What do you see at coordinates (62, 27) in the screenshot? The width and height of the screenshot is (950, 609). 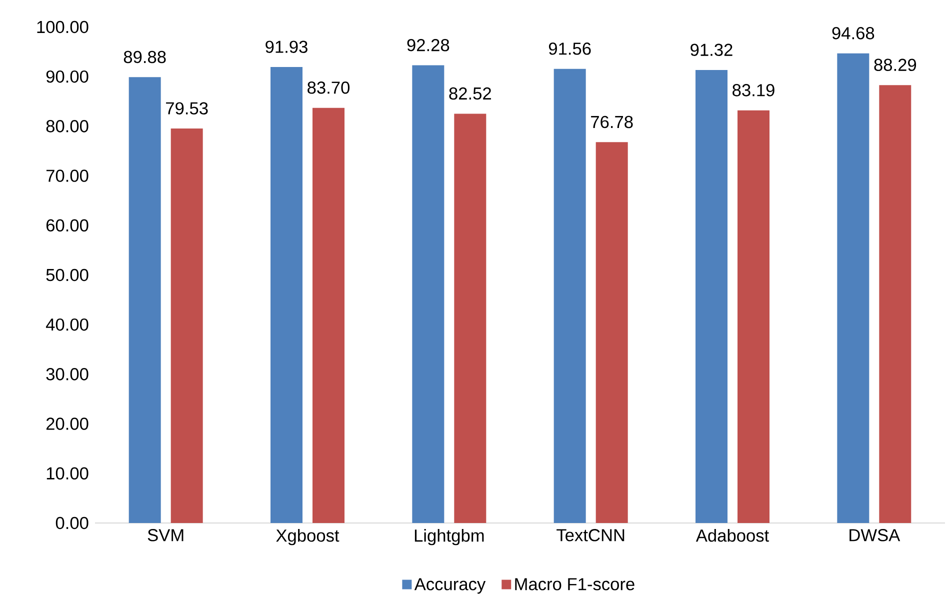 I see `y-tick-label: 100.00` at bounding box center [62, 27].